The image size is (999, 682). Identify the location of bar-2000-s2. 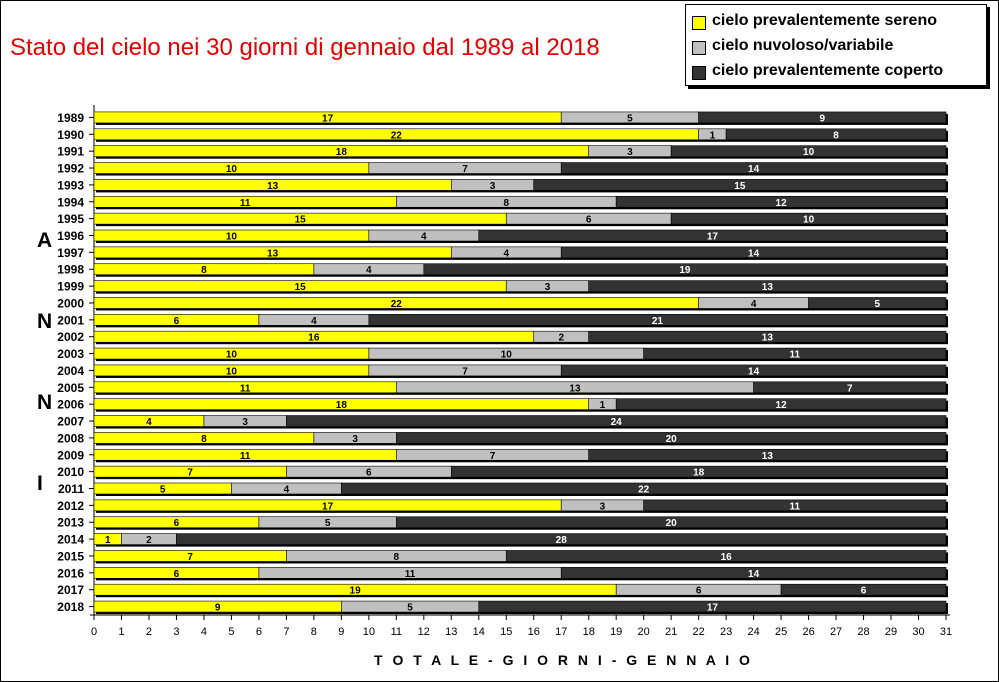
(877, 303).